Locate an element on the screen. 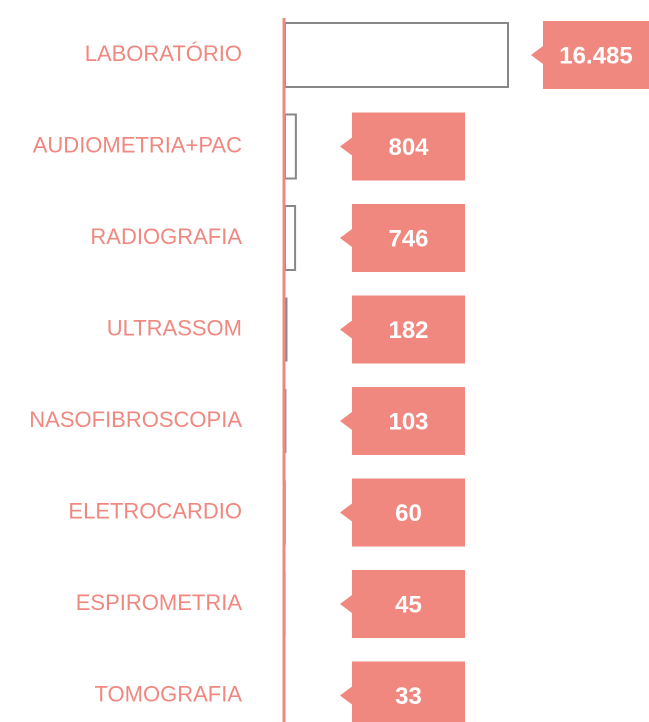 This screenshot has width=649, height=722. category-label: TOMOGRAFIA is located at coordinates (169, 693).